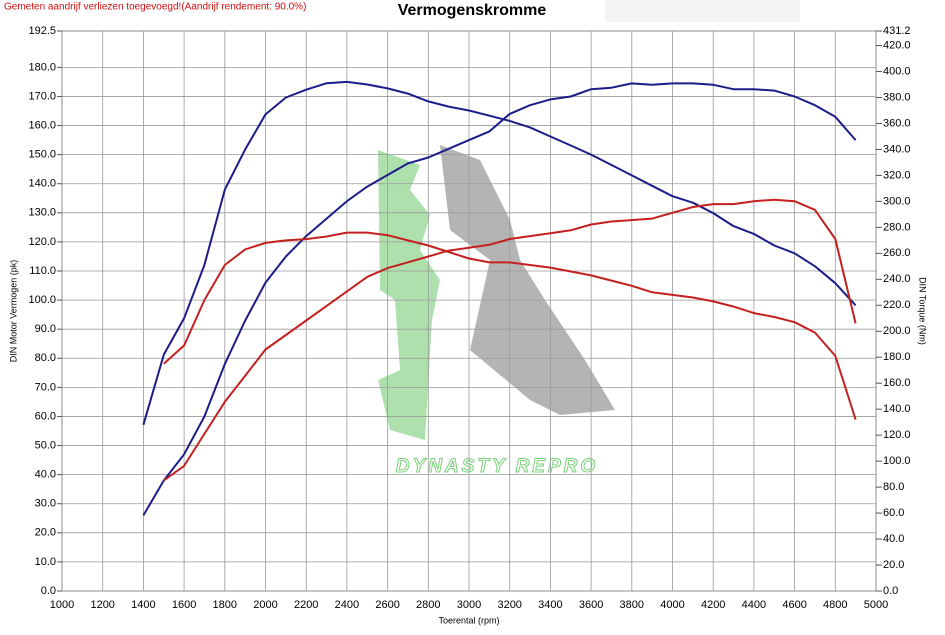 The width and height of the screenshot is (945, 635). Describe the element at coordinates (754, 605) in the screenshot. I see `x-tick-label: 4400` at that location.